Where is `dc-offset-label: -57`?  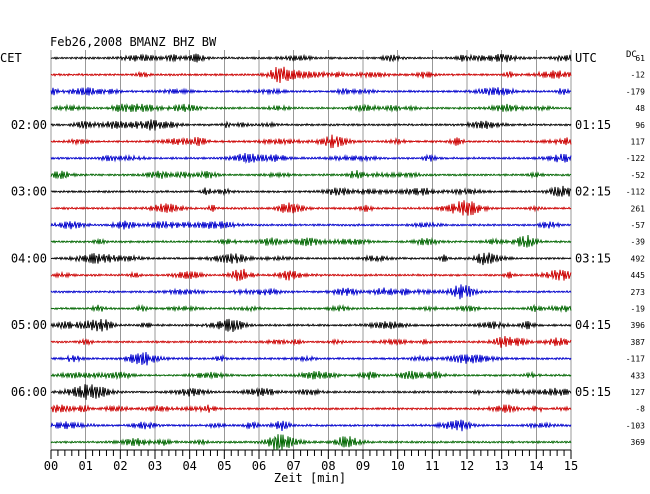 dc-offset-label: -57 is located at coordinates (638, 225).